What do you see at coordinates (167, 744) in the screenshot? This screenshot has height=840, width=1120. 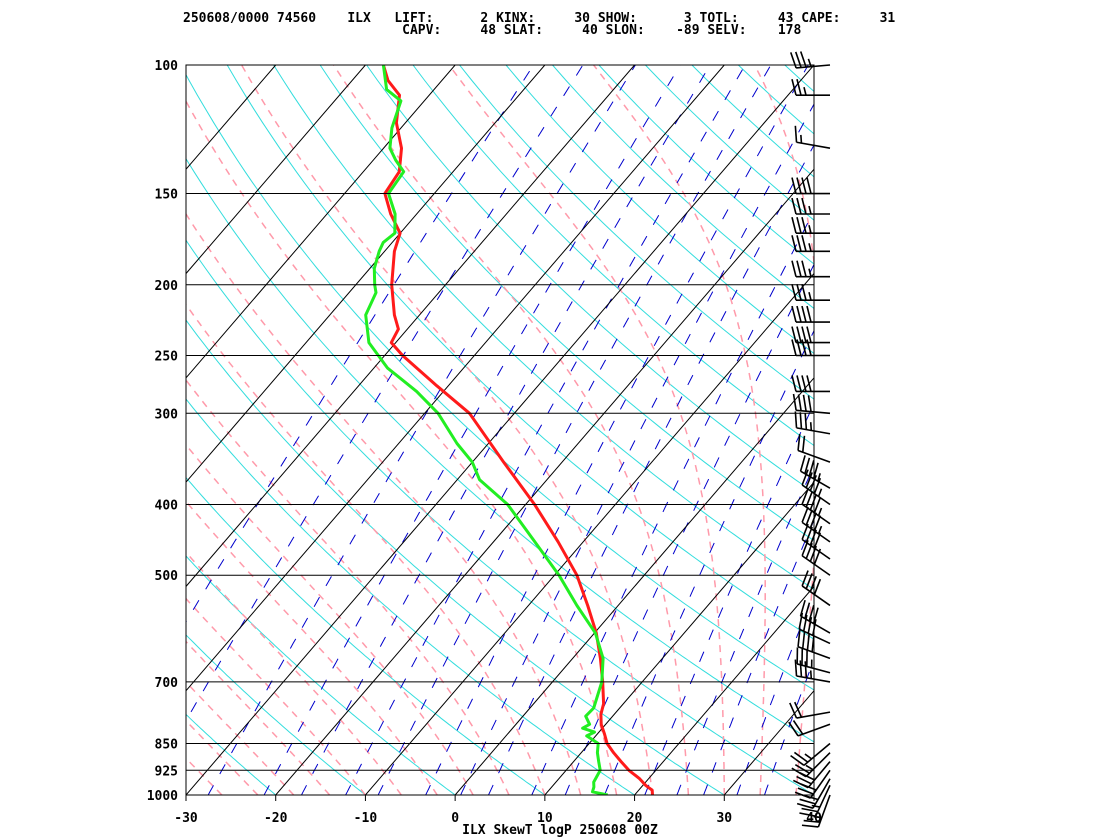 I see `pressure-tick-label: 850` at bounding box center [167, 744].